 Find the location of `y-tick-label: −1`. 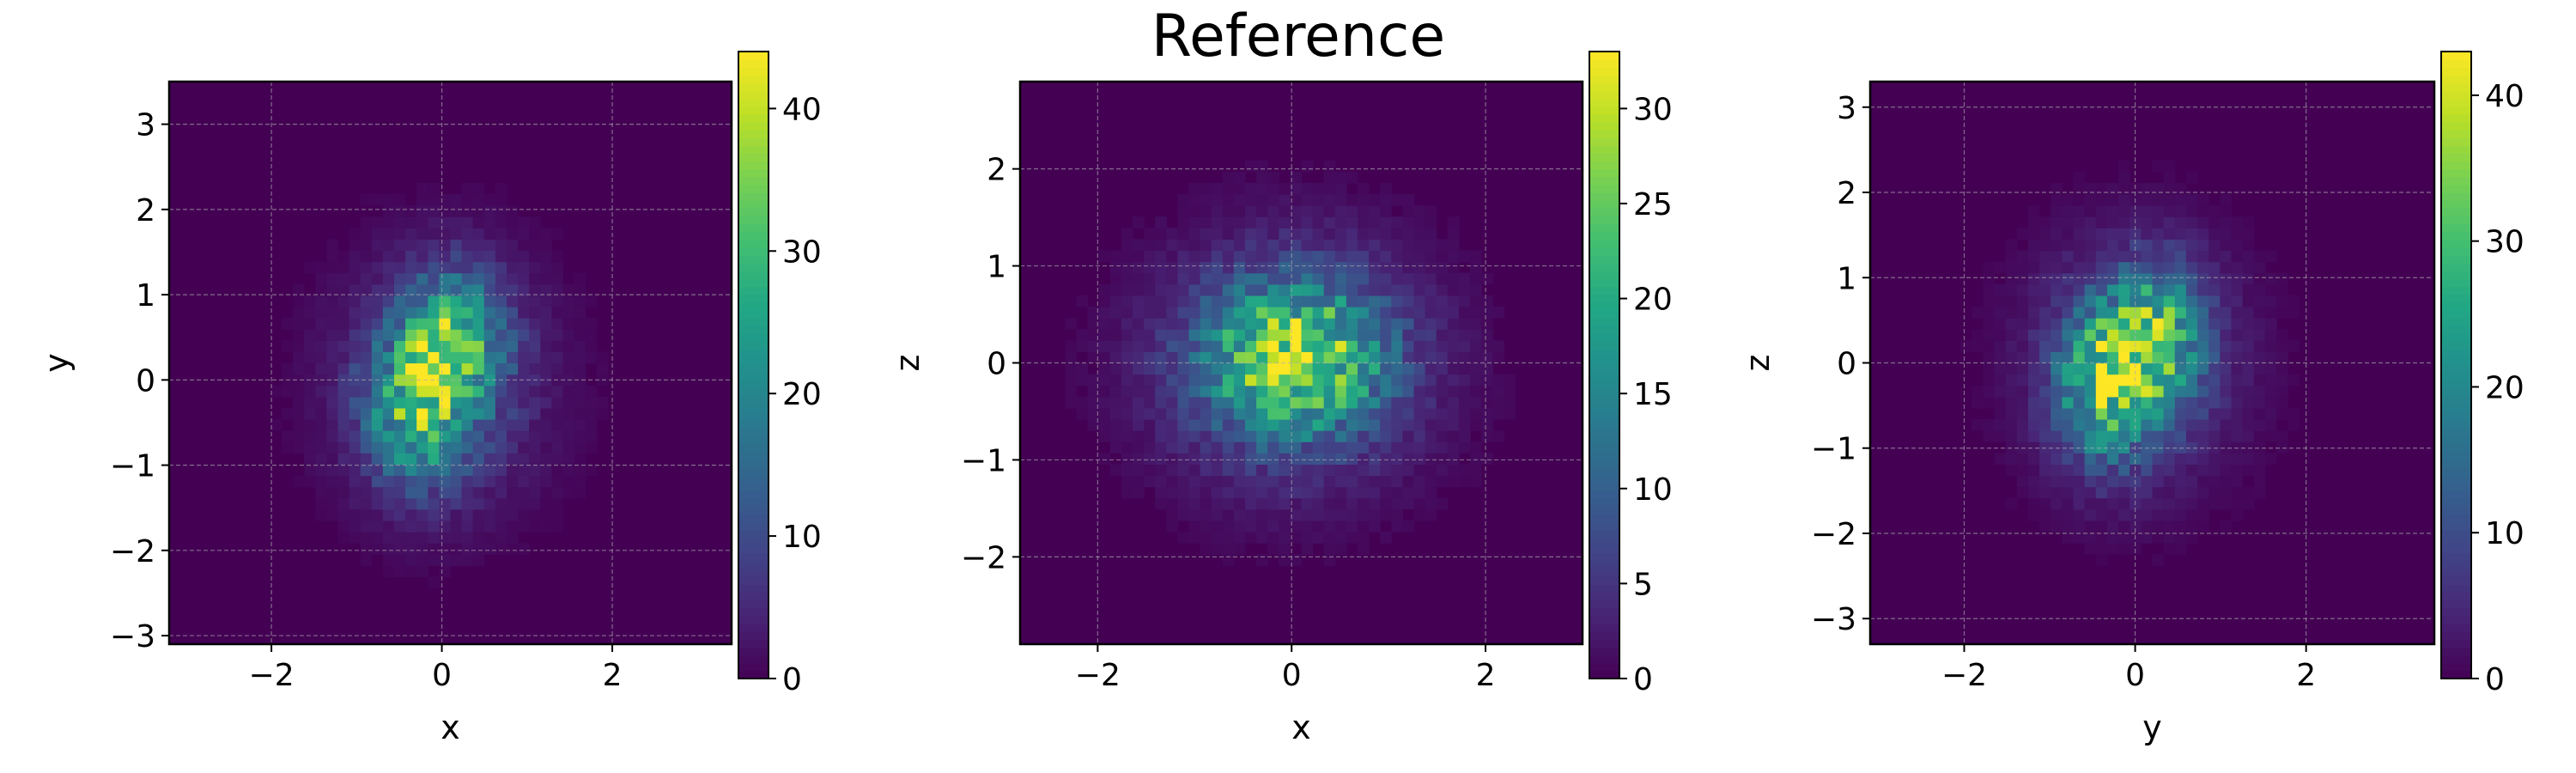

y-tick-label: −1 is located at coordinates (984, 461).